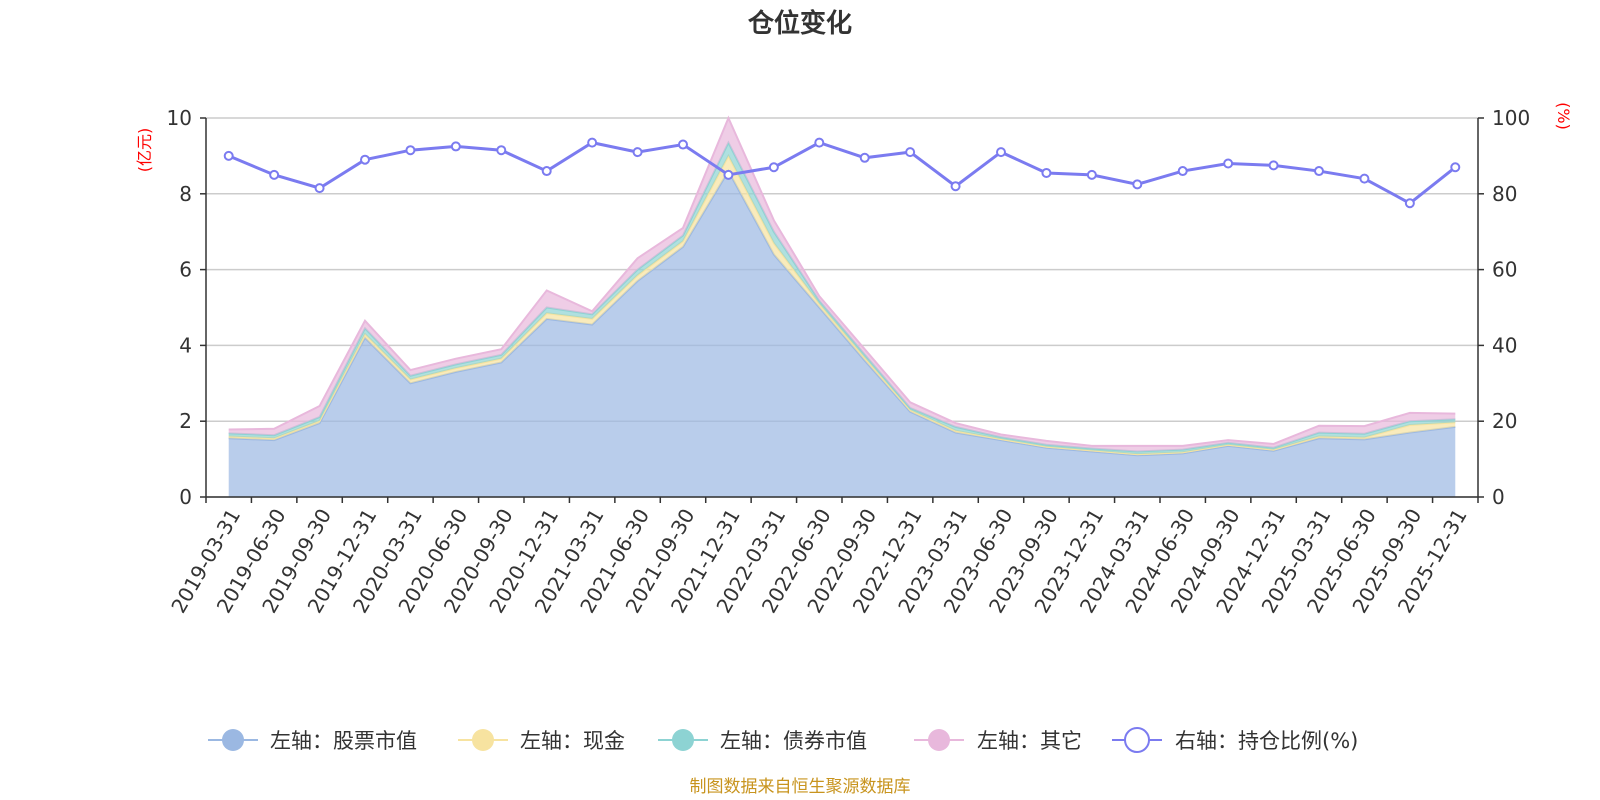  What do you see at coordinates (1504, 421) in the screenshot?
I see `right-axis-tick-label: 20` at bounding box center [1504, 421].